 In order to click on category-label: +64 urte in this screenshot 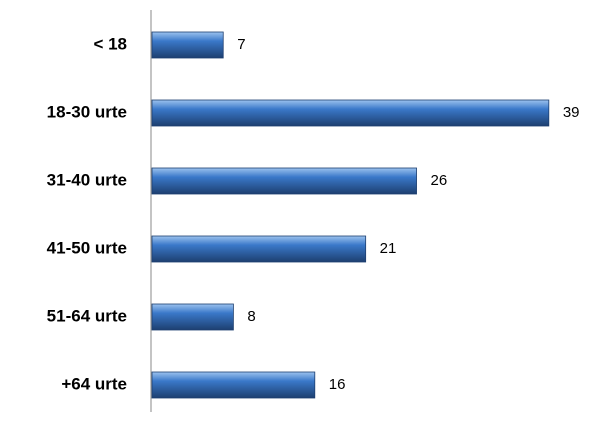, I will do `click(94, 383)`.